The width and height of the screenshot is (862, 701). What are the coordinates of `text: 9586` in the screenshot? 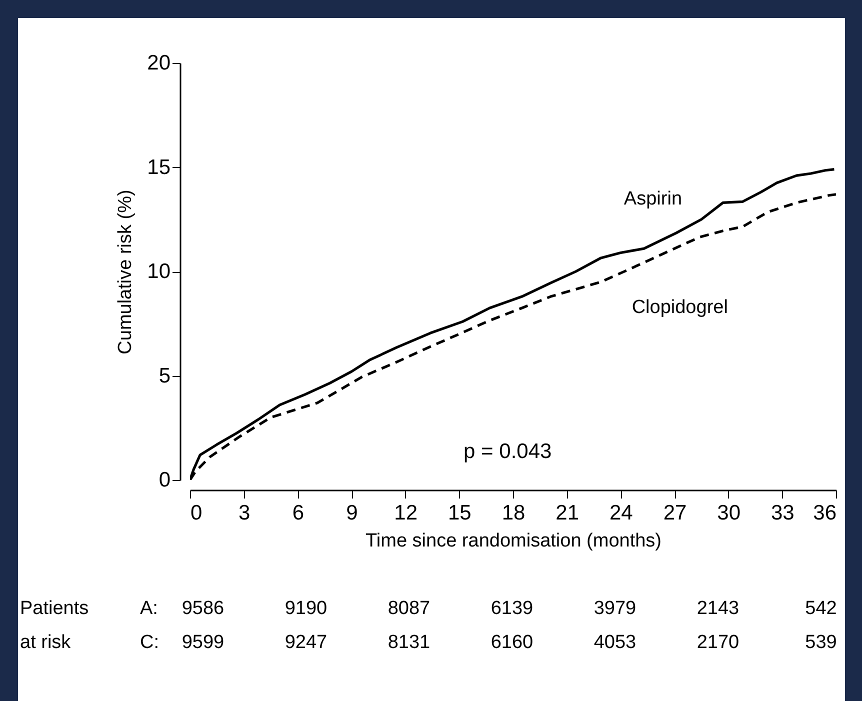 It's located at (203, 609).